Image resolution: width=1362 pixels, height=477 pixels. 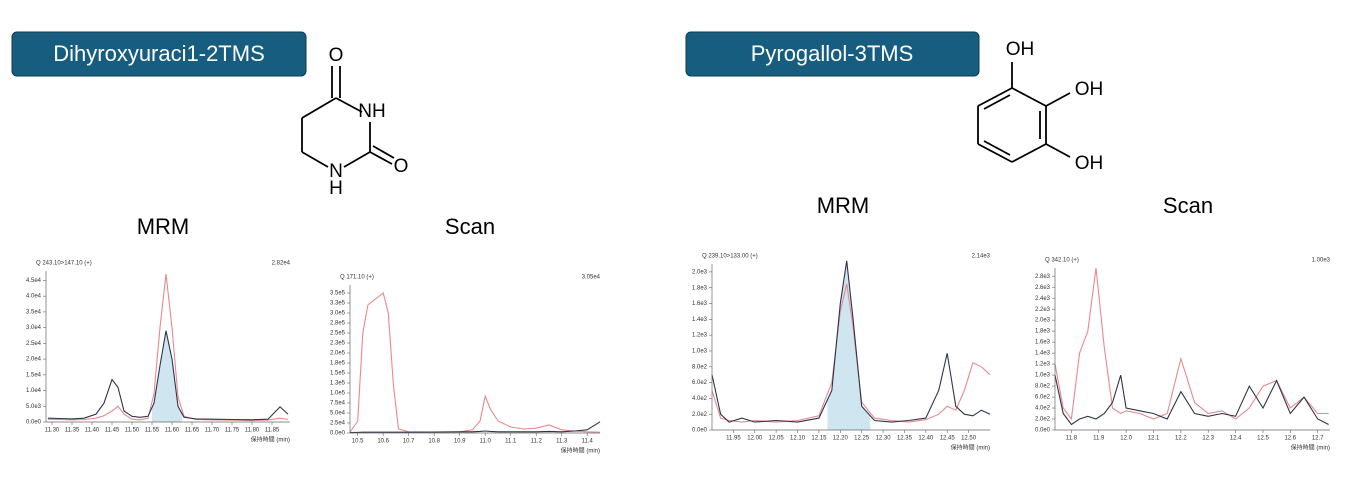 I want to click on ion-label: Q 243.10>147.10 (+), so click(x=64, y=264).